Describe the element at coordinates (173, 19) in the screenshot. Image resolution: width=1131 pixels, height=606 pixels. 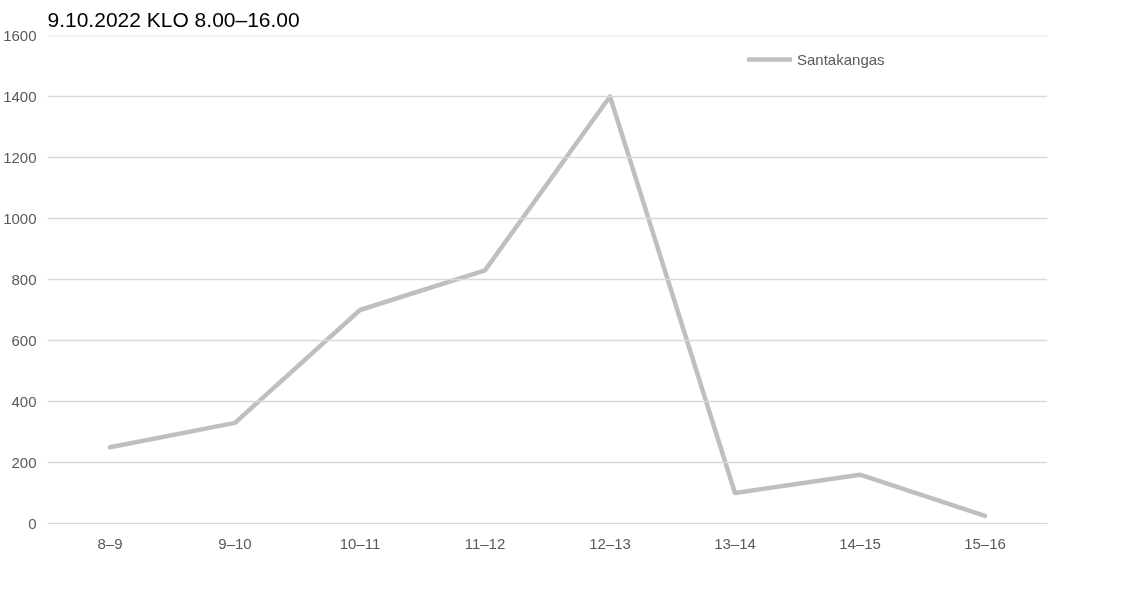
I see `chart-title: 9.10.2022 KLO 8.00–16.00` at that location.